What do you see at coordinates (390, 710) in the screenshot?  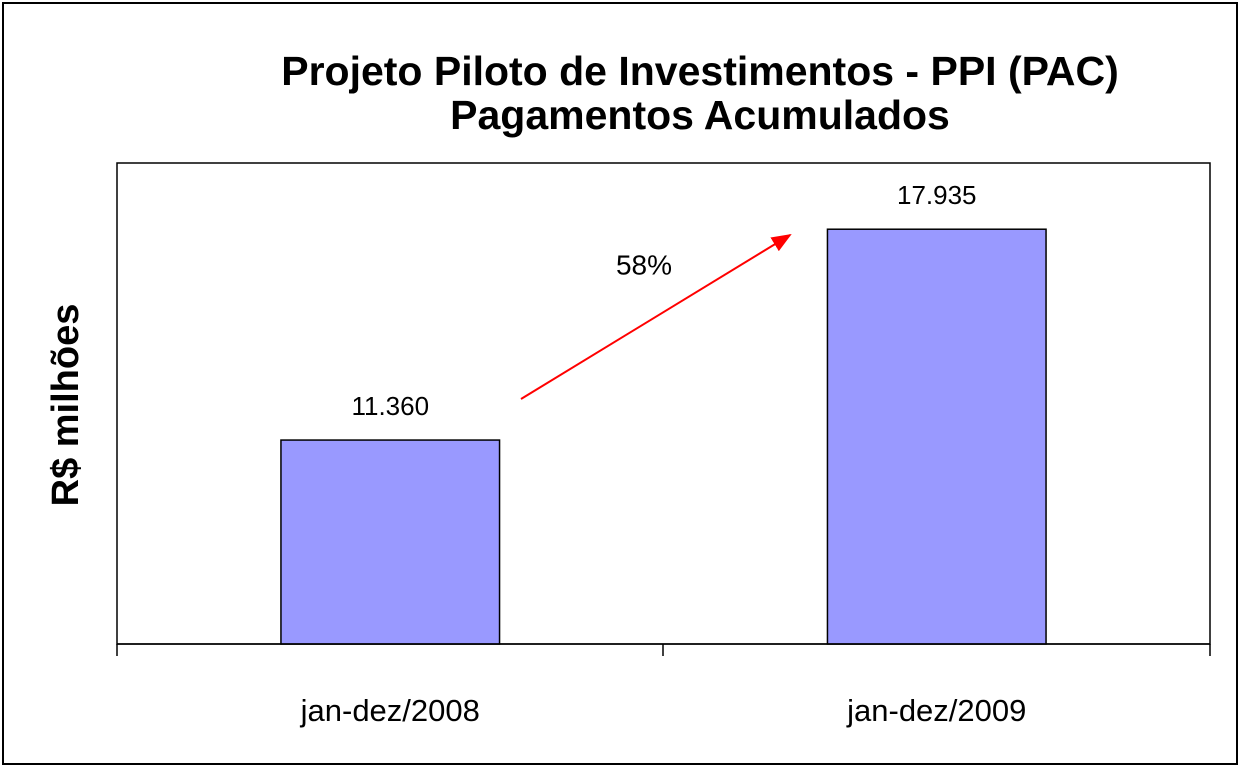 I see `x-tick-label: jan-dez/2008` at bounding box center [390, 710].